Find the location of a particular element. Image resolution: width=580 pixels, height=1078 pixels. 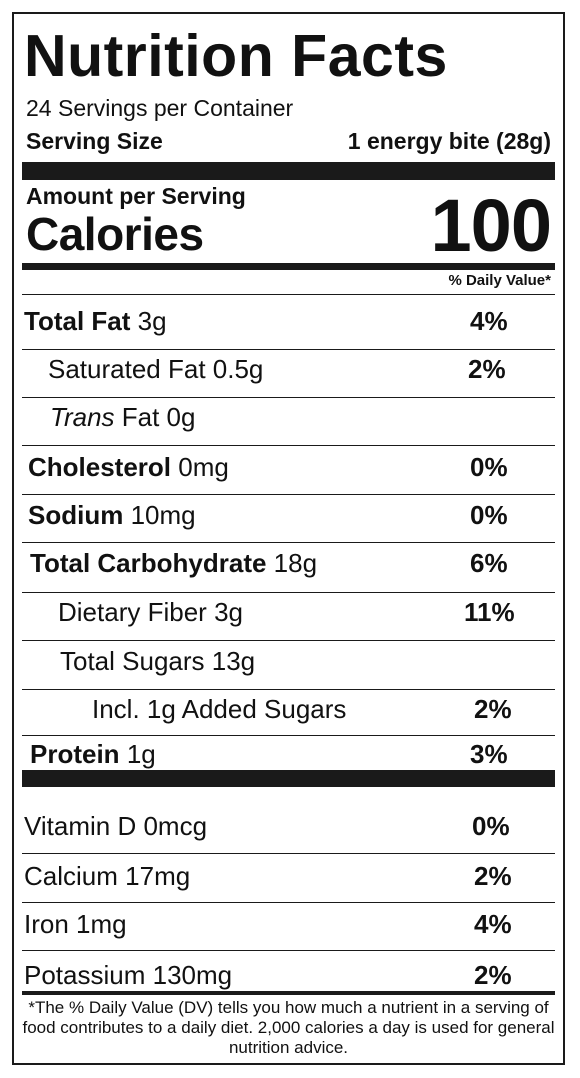

nutrient-name: Saturated Fat 0.5g is located at coordinates (156, 369).